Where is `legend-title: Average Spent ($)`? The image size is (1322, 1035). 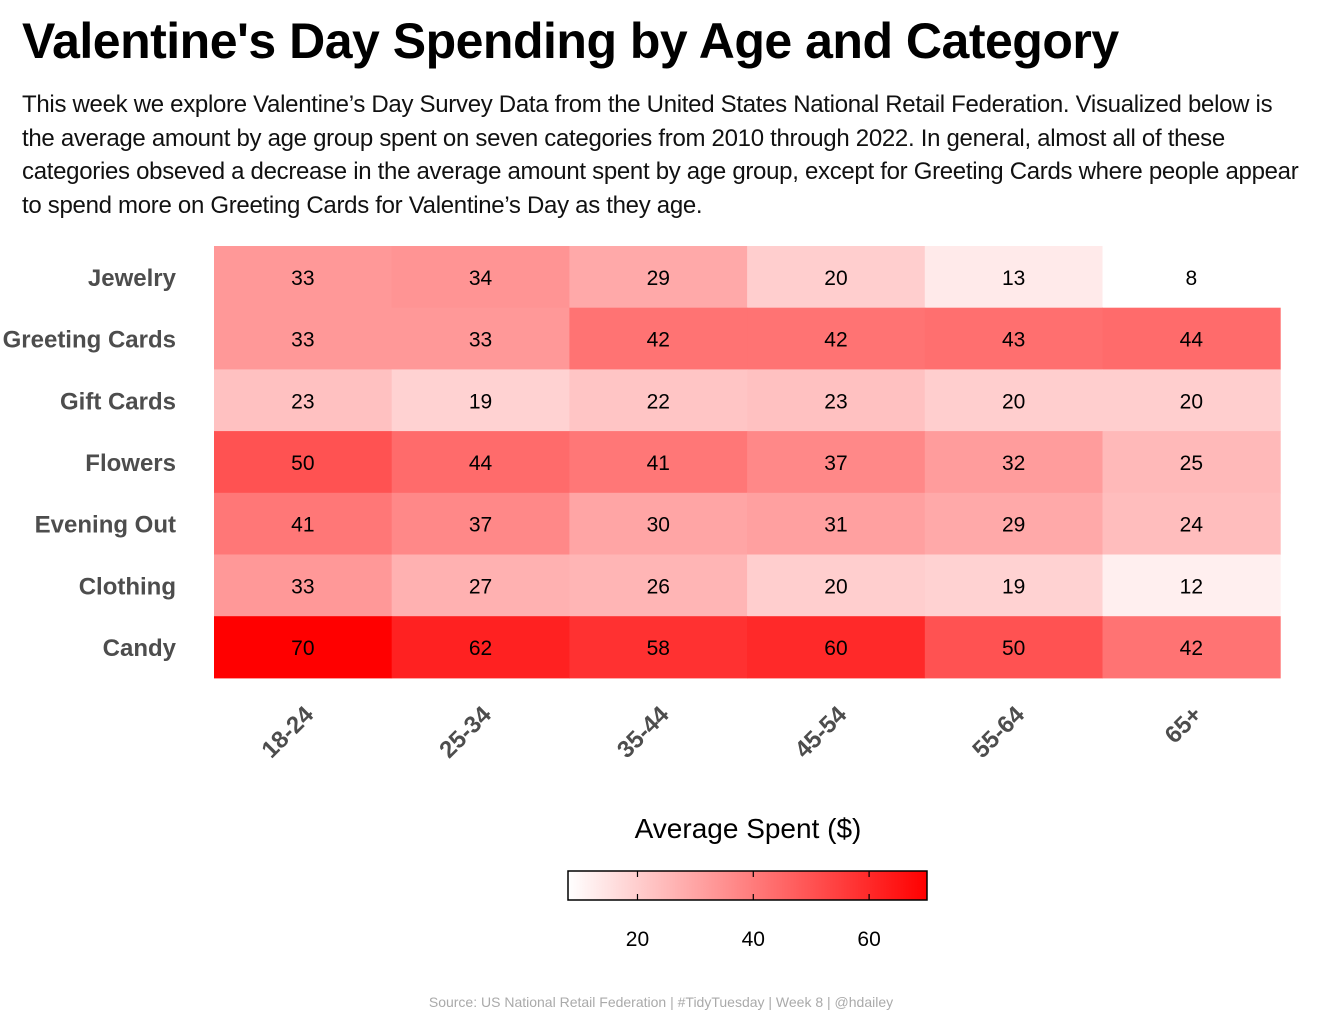
legend-title: Average Spent ($) is located at coordinates (748, 828).